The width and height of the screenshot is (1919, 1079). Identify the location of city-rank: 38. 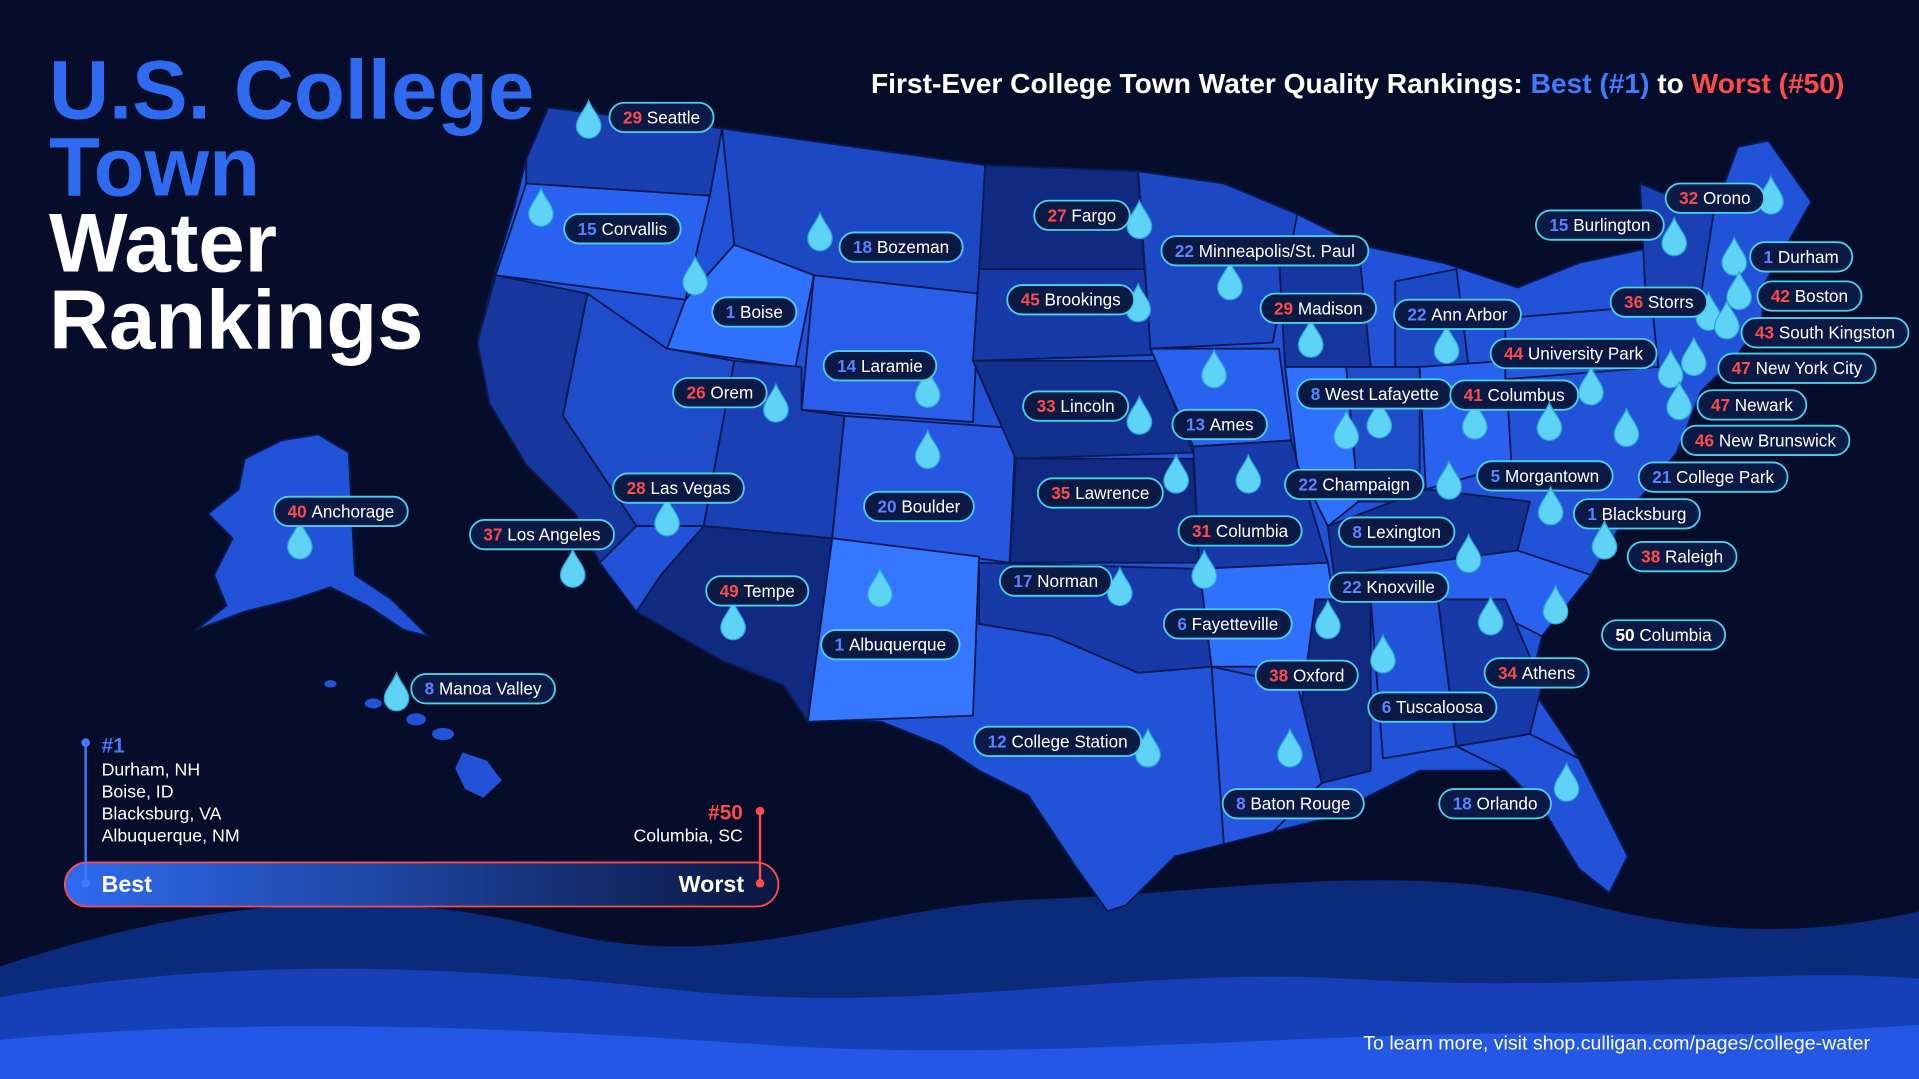
(1650, 557).